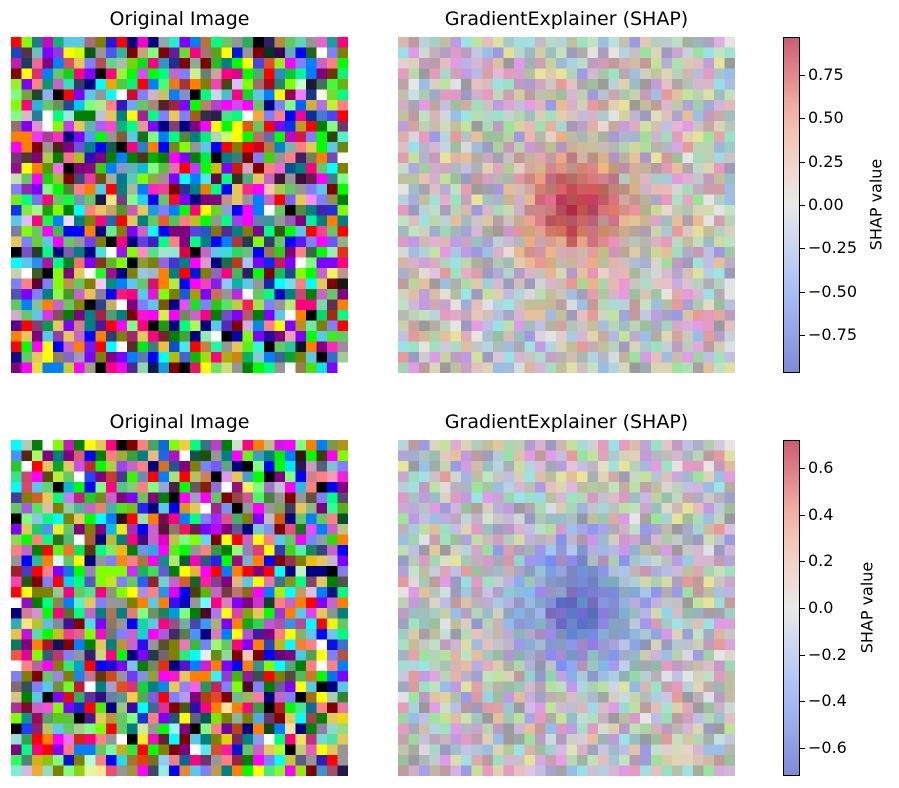 The height and width of the screenshot is (788, 899). I want to click on colorbar-1-tick-label: 0.50, so click(826, 117).